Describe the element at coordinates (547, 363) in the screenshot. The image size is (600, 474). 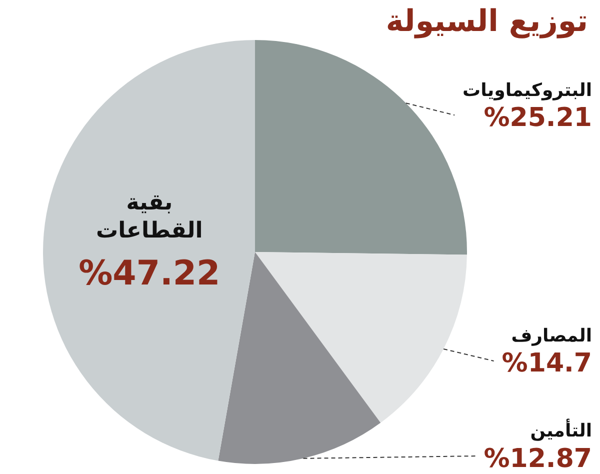
I see `data-label: %14.7` at that location.